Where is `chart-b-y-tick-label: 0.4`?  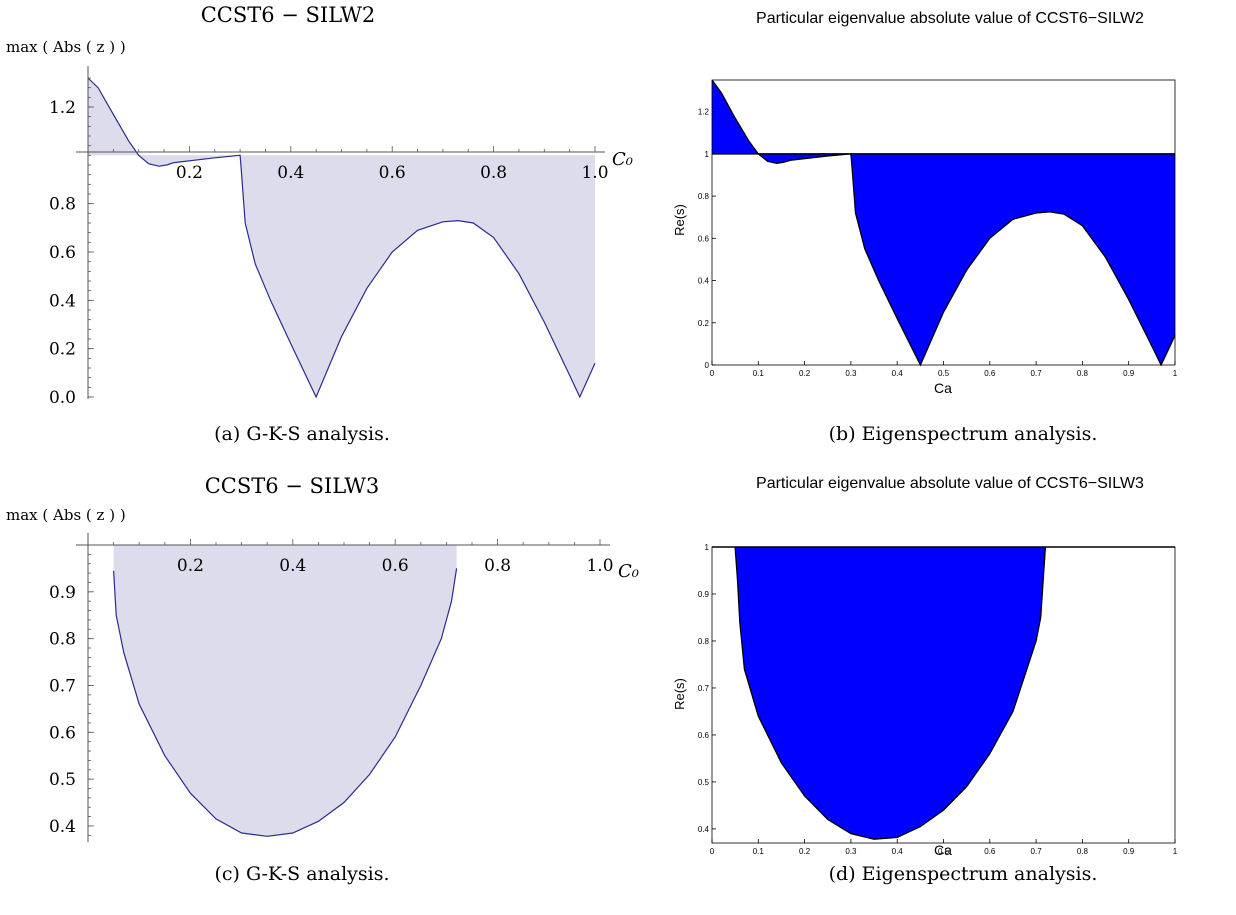
chart-b-y-tick-label: 0.4 is located at coordinates (704, 281).